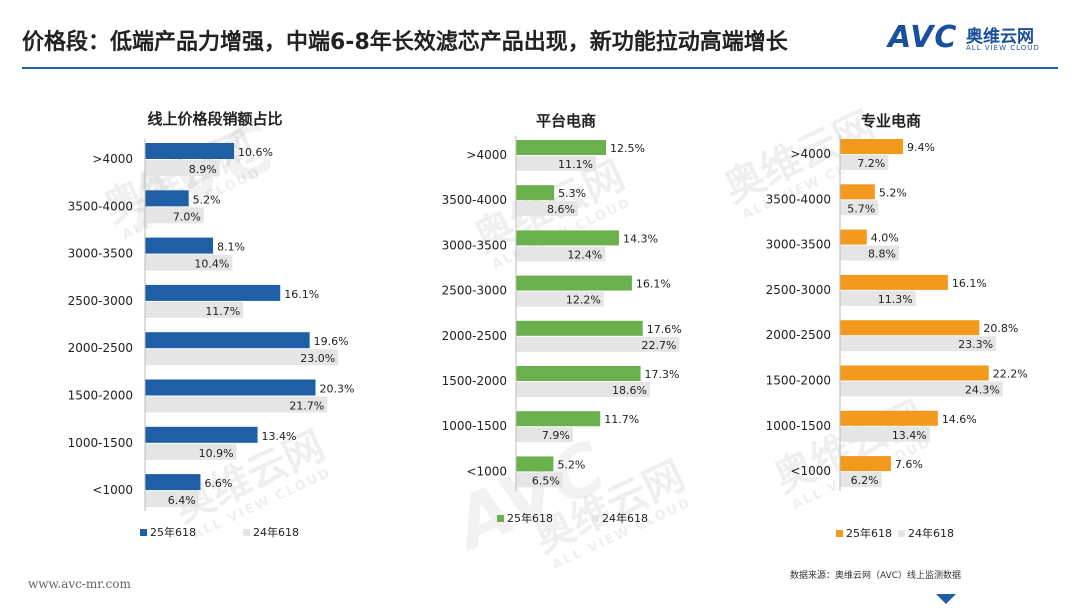  I want to click on data-label-25-618: 16.1%, so click(301, 294).